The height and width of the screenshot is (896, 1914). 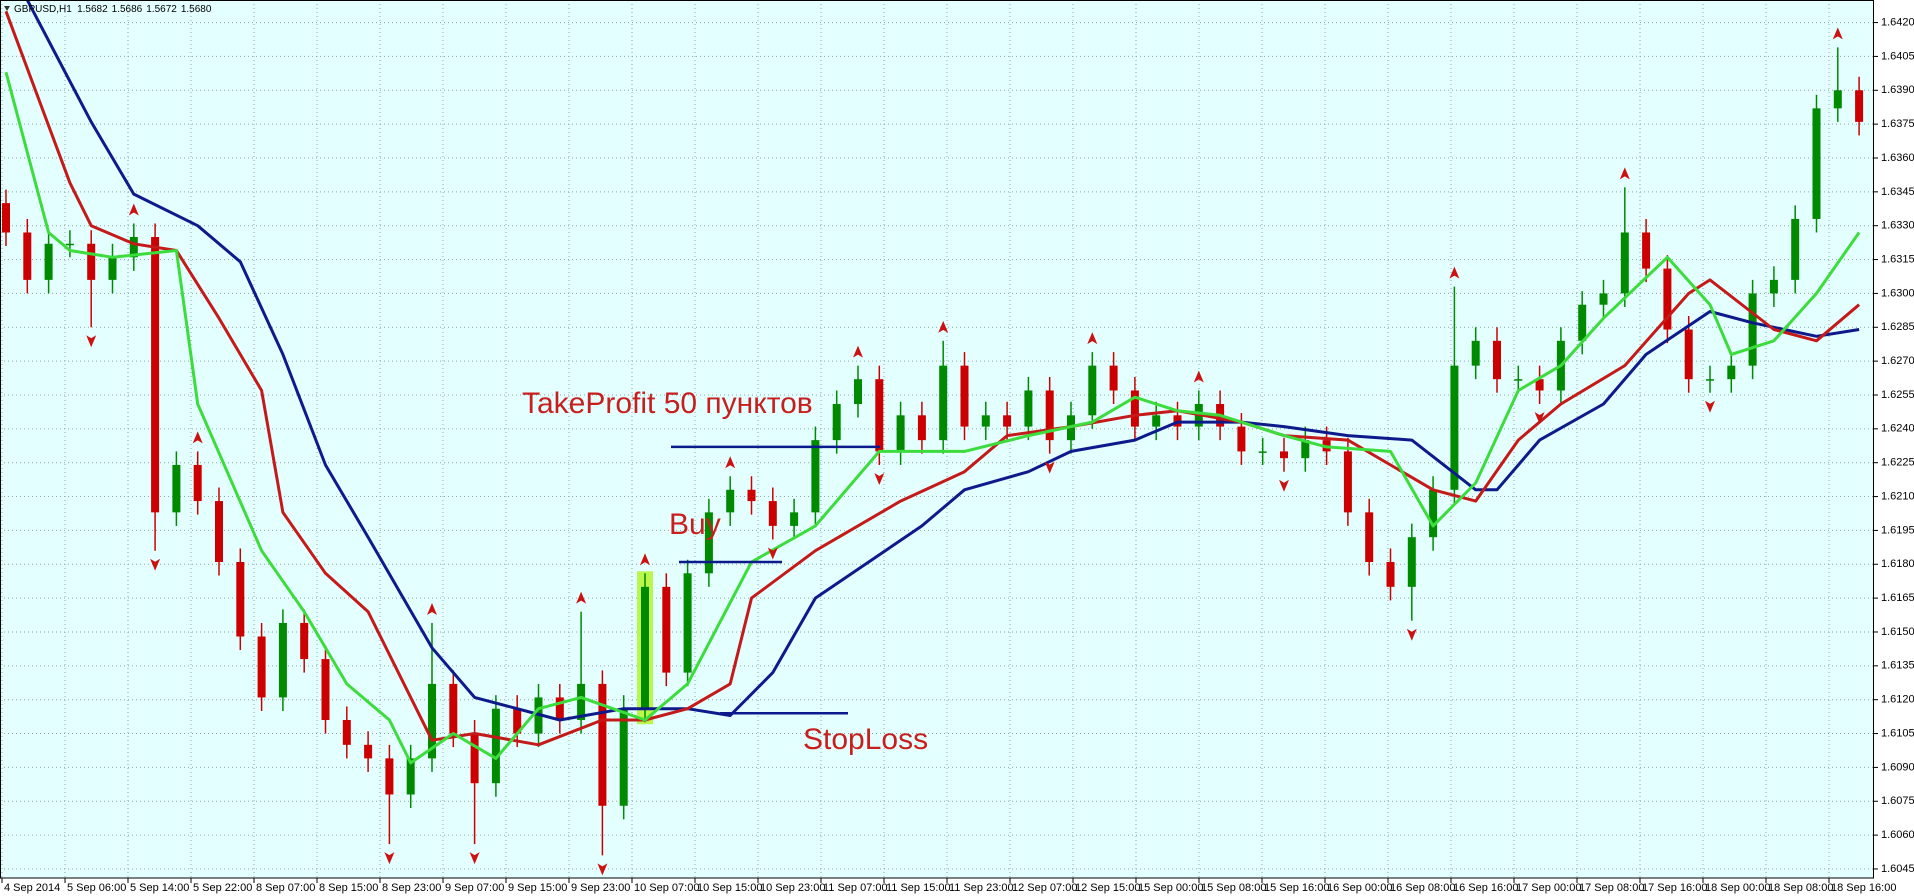 What do you see at coordinates (1107, 888) in the screenshot?
I see `x-tick-label: 12 Sep 15:00` at bounding box center [1107, 888].